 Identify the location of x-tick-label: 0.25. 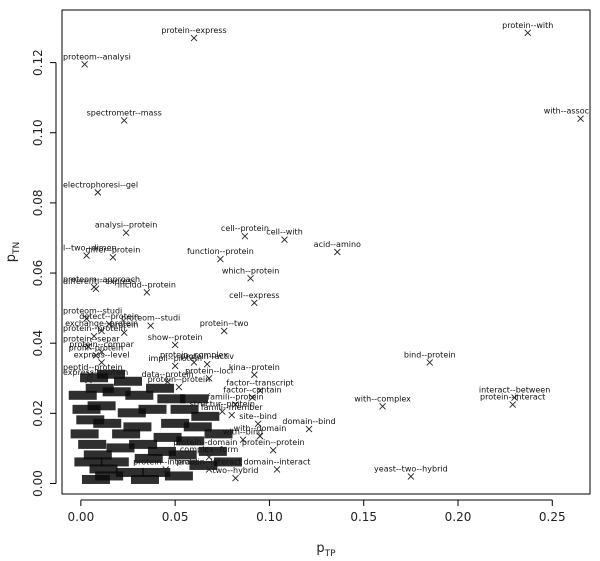
(552, 517).